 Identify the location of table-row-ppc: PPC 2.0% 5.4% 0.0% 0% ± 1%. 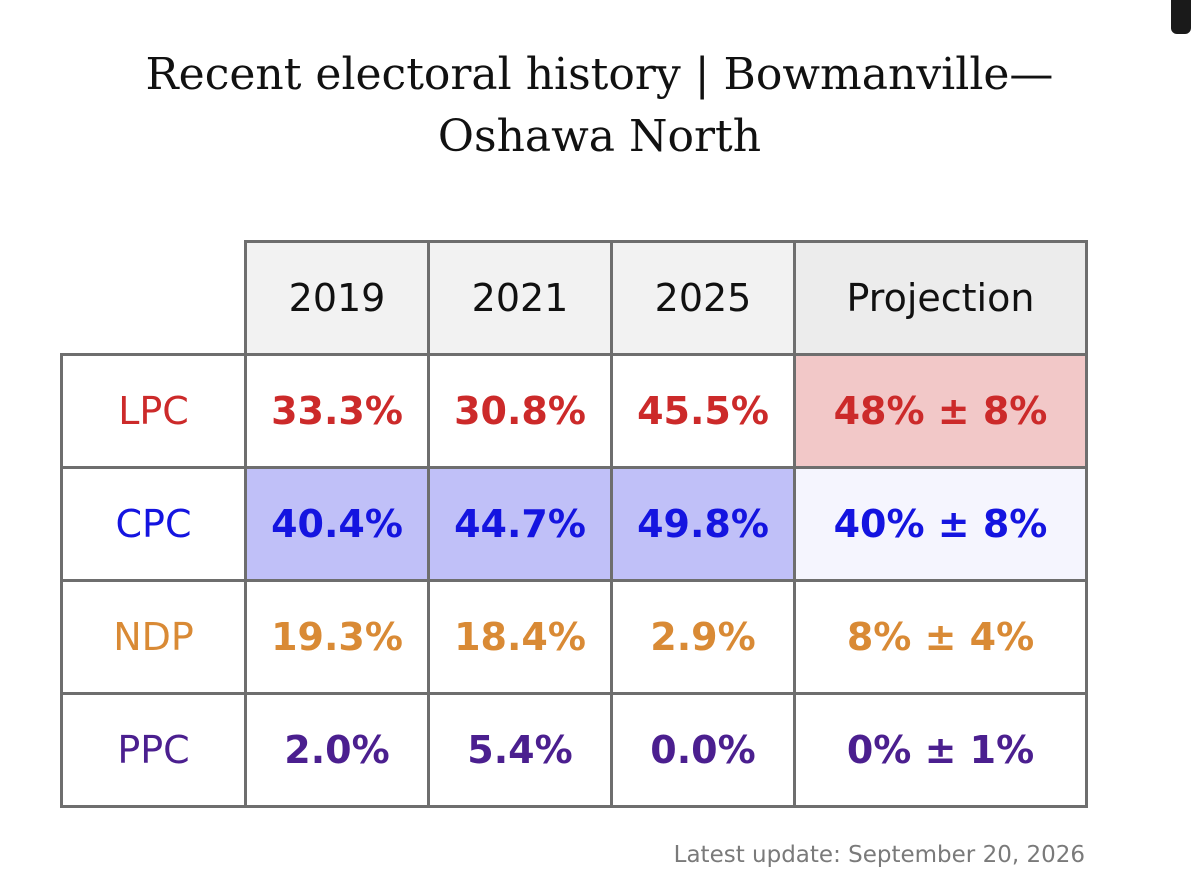
(574, 750).